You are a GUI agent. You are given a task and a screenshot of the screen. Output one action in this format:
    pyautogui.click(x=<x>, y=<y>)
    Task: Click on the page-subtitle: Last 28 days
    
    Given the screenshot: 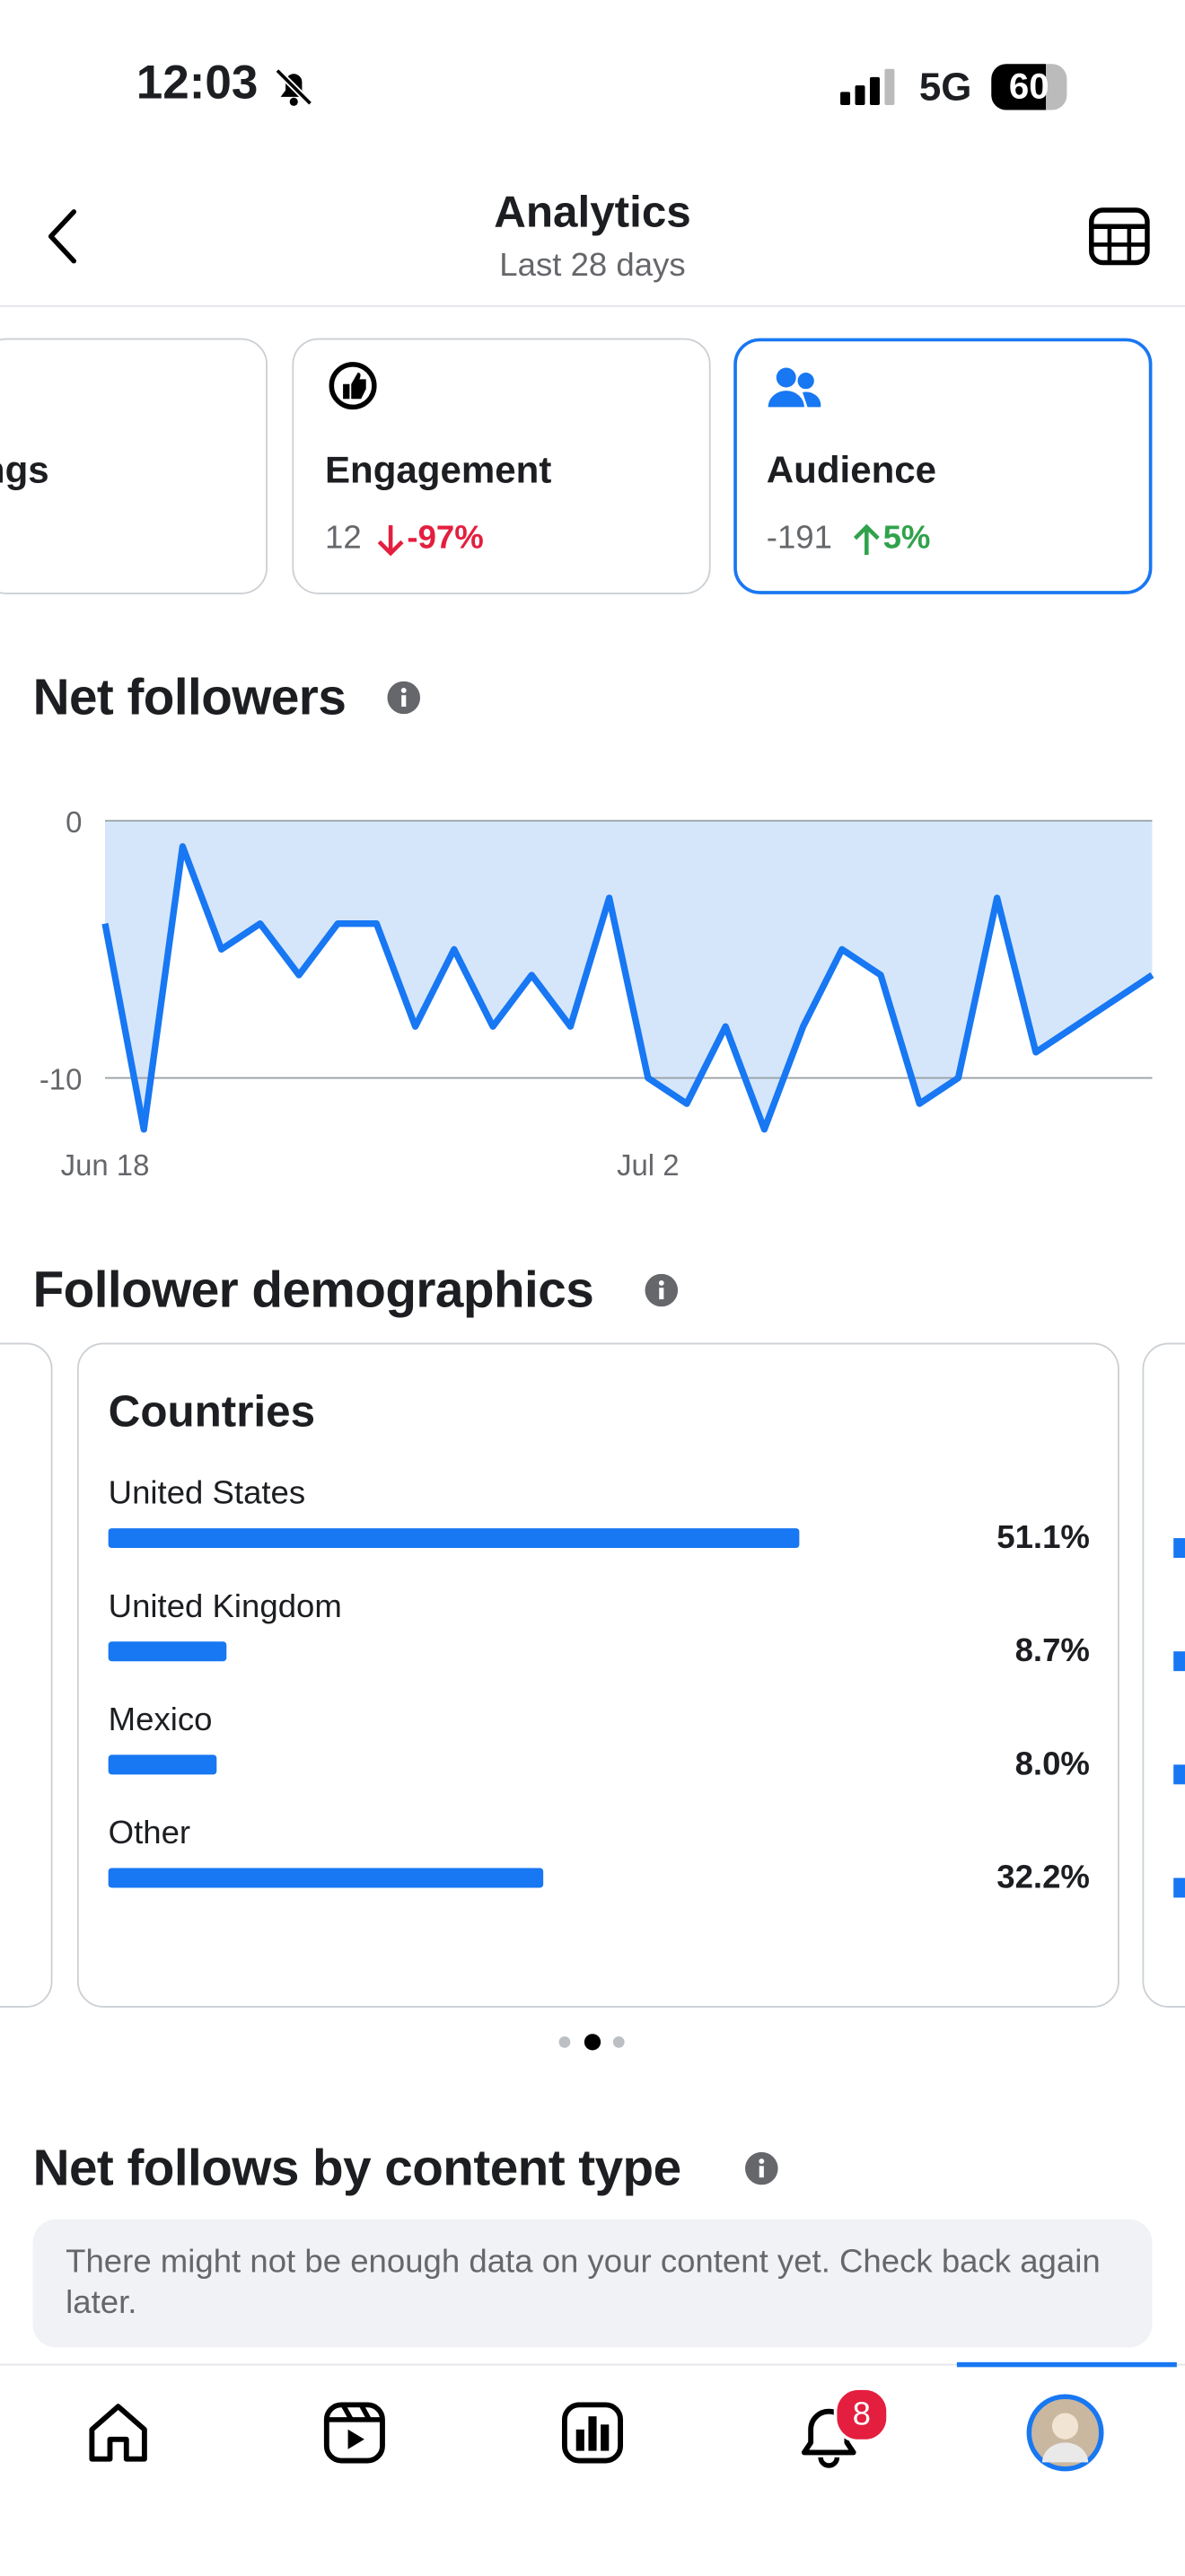 What is the action you would take?
    pyautogui.click(x=592, y=266)
    